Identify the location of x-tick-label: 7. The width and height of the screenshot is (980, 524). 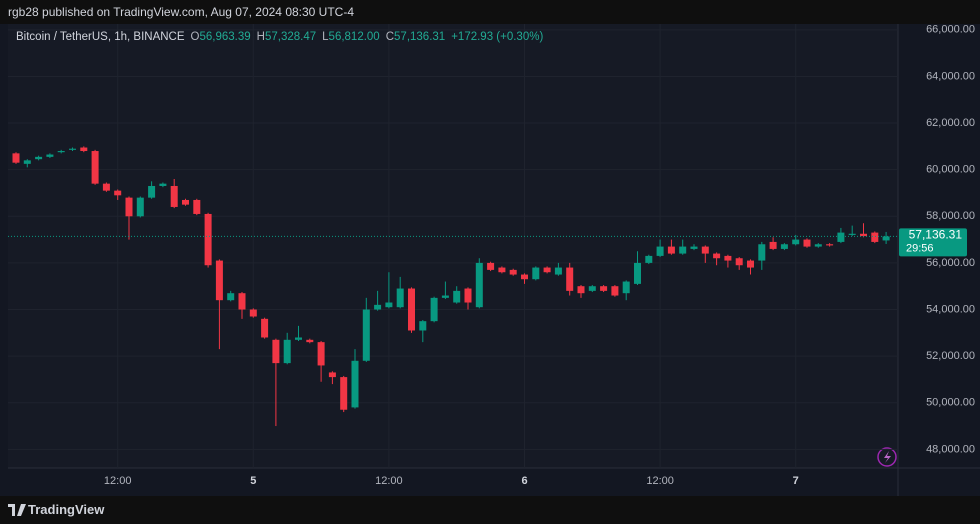
(796, 481).